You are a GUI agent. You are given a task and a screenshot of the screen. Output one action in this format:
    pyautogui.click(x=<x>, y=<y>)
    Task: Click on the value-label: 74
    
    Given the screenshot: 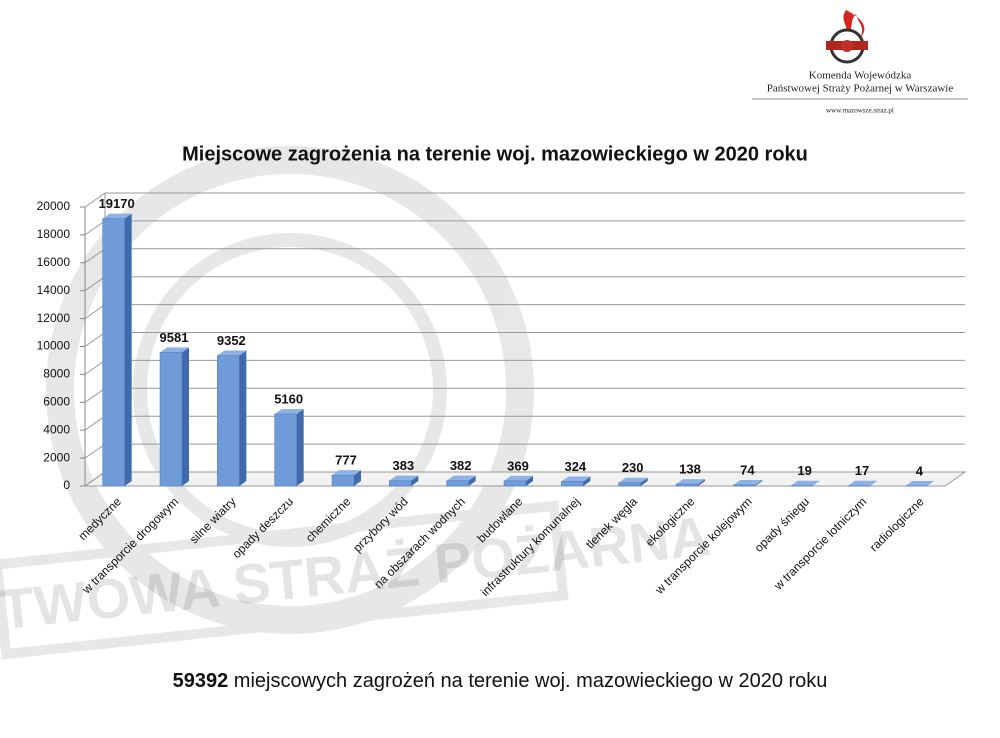 What is the action you would take?
    pyautogui.click(x=747, y=469)
    